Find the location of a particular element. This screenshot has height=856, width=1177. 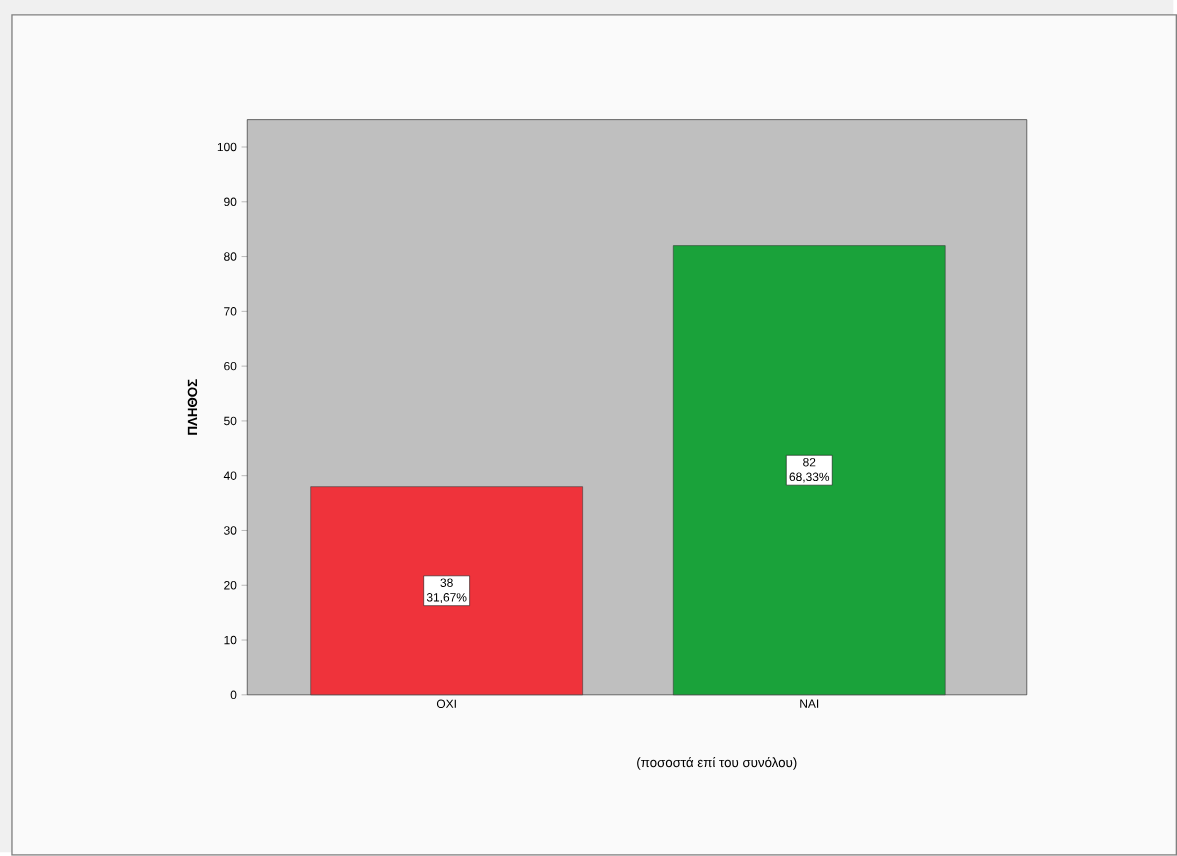

annotation: 31,67% is located at coordinates (446, 598).